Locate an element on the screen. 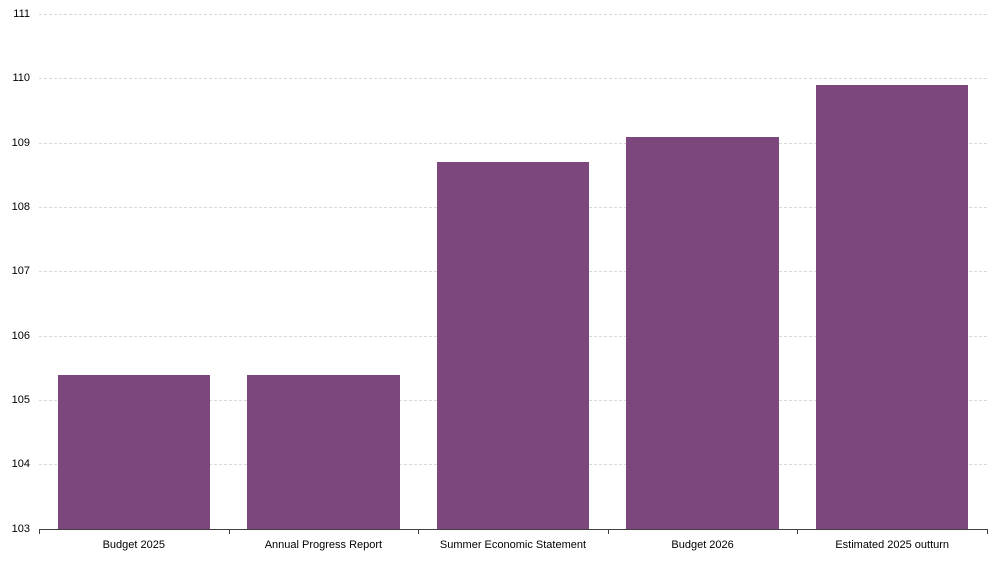  y-axis-tick-label: 107 is located at coordinates (20, 271).